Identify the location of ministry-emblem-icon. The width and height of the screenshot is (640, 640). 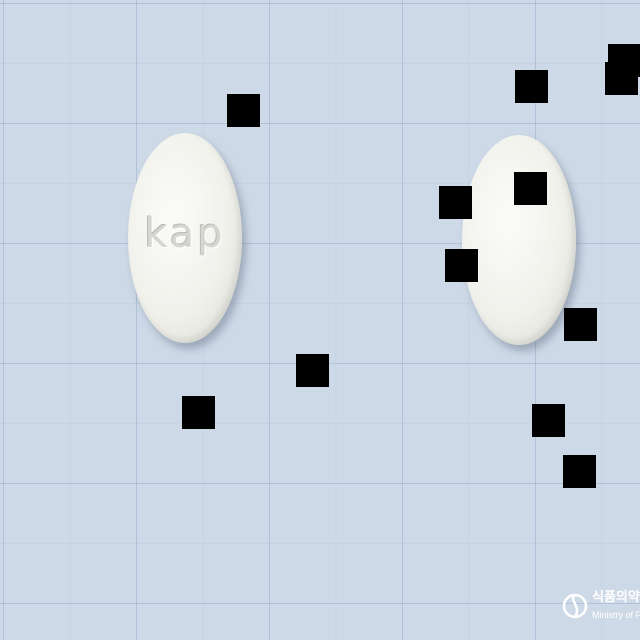
(575, 606).